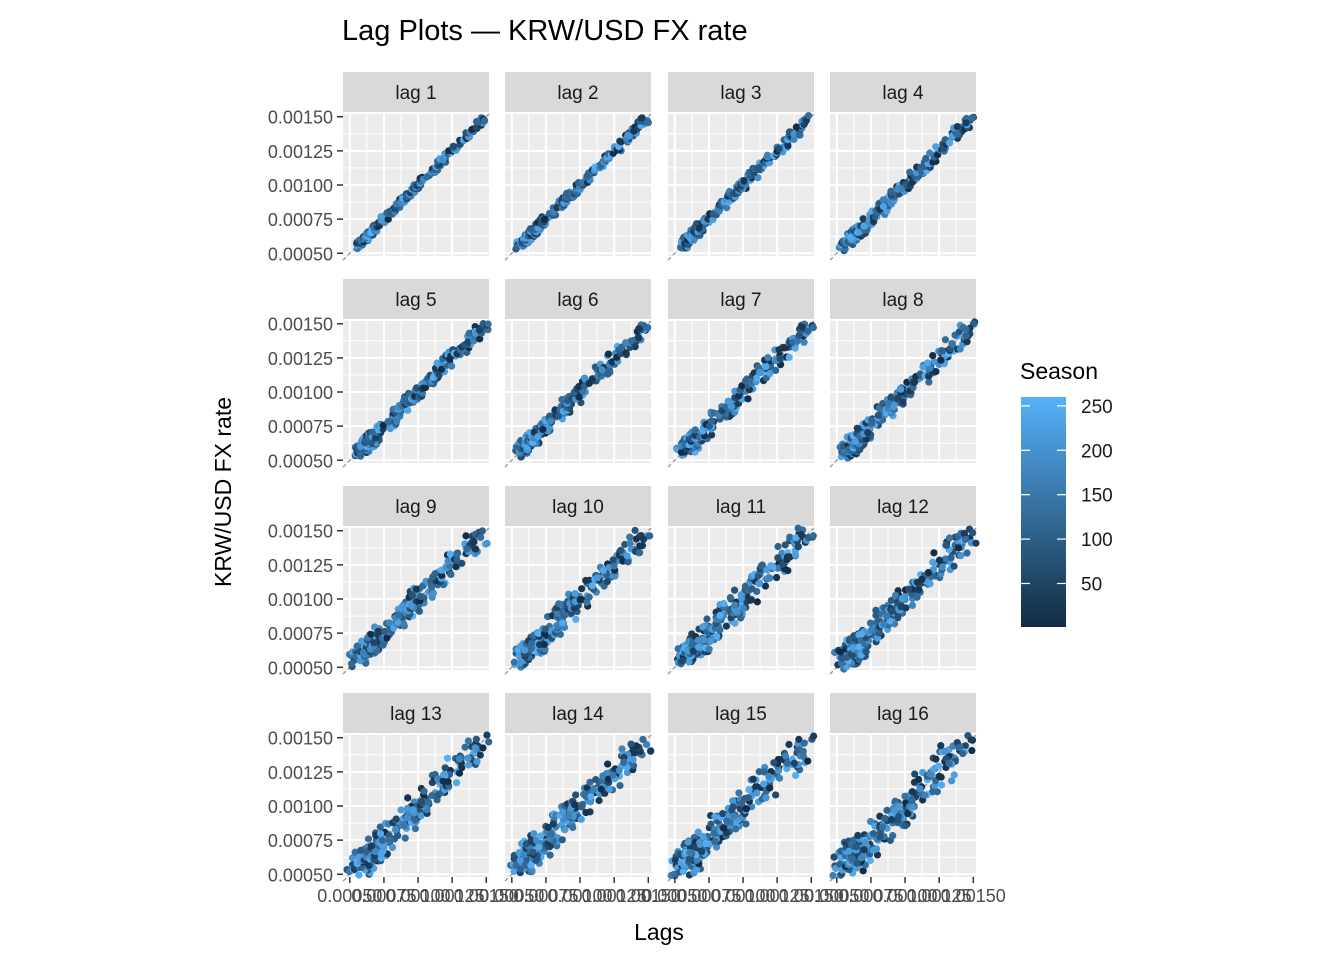 The height and width of the screenshot is (965, 1344). What do you see at coordinates (380, 375) in the screenshot?
I see `facet-panel: lag 5 0.00050 0.00075 0.00100 0.00125 0.00150` at bounding box center [380, 375].